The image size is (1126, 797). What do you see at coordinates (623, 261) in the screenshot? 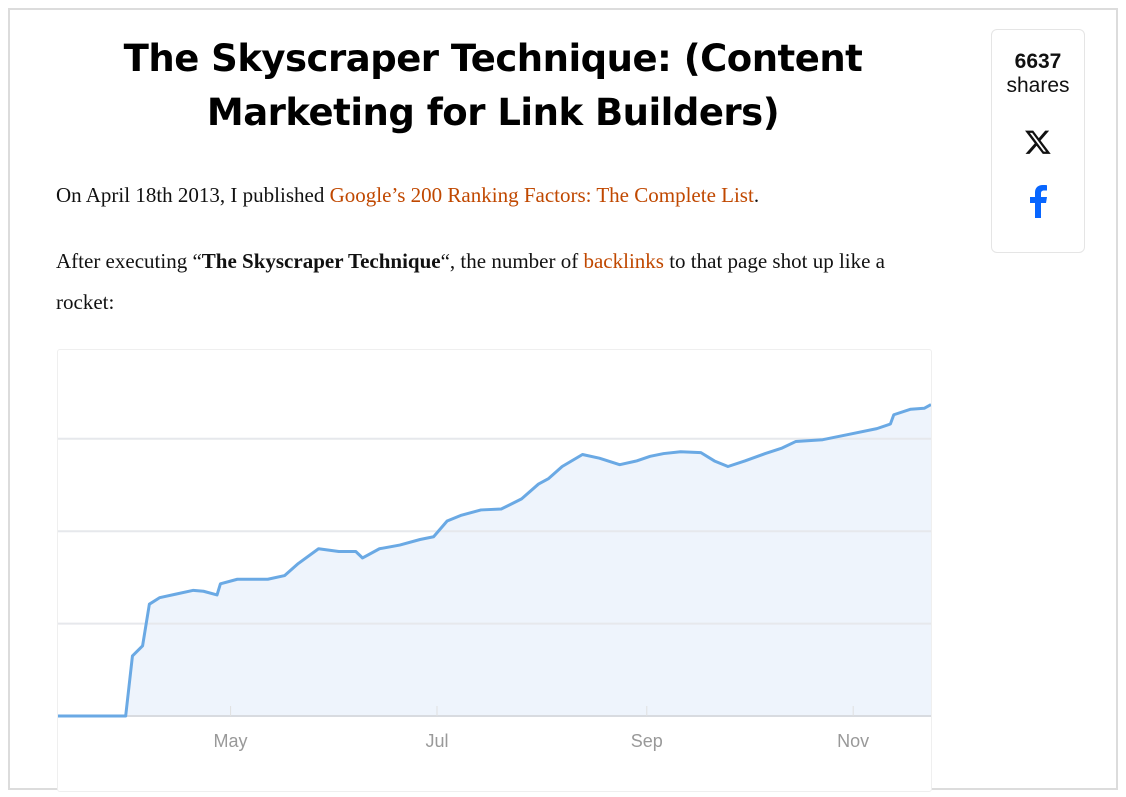
I see `backlinks-link: backlinks` at bounding box center [623, 261].